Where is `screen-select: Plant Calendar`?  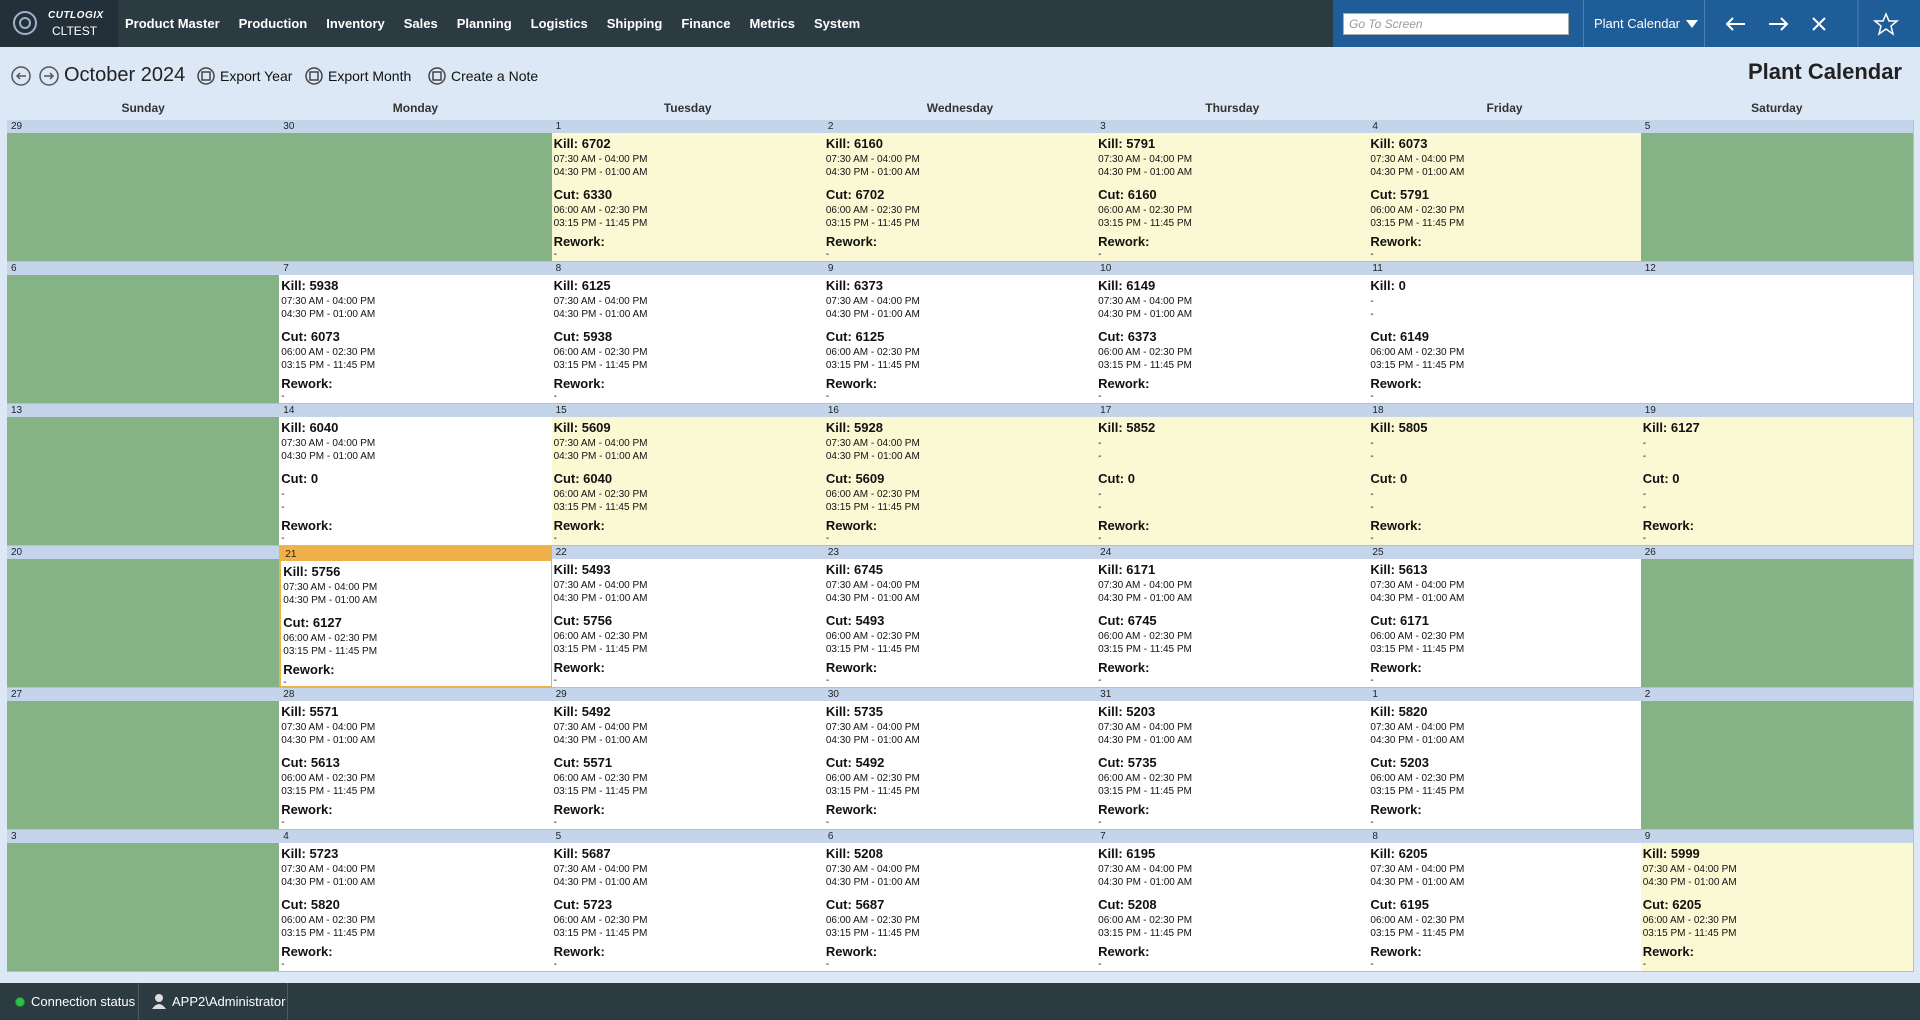
screen-select: Plant Calendar is located at coordinates (1644, 23).